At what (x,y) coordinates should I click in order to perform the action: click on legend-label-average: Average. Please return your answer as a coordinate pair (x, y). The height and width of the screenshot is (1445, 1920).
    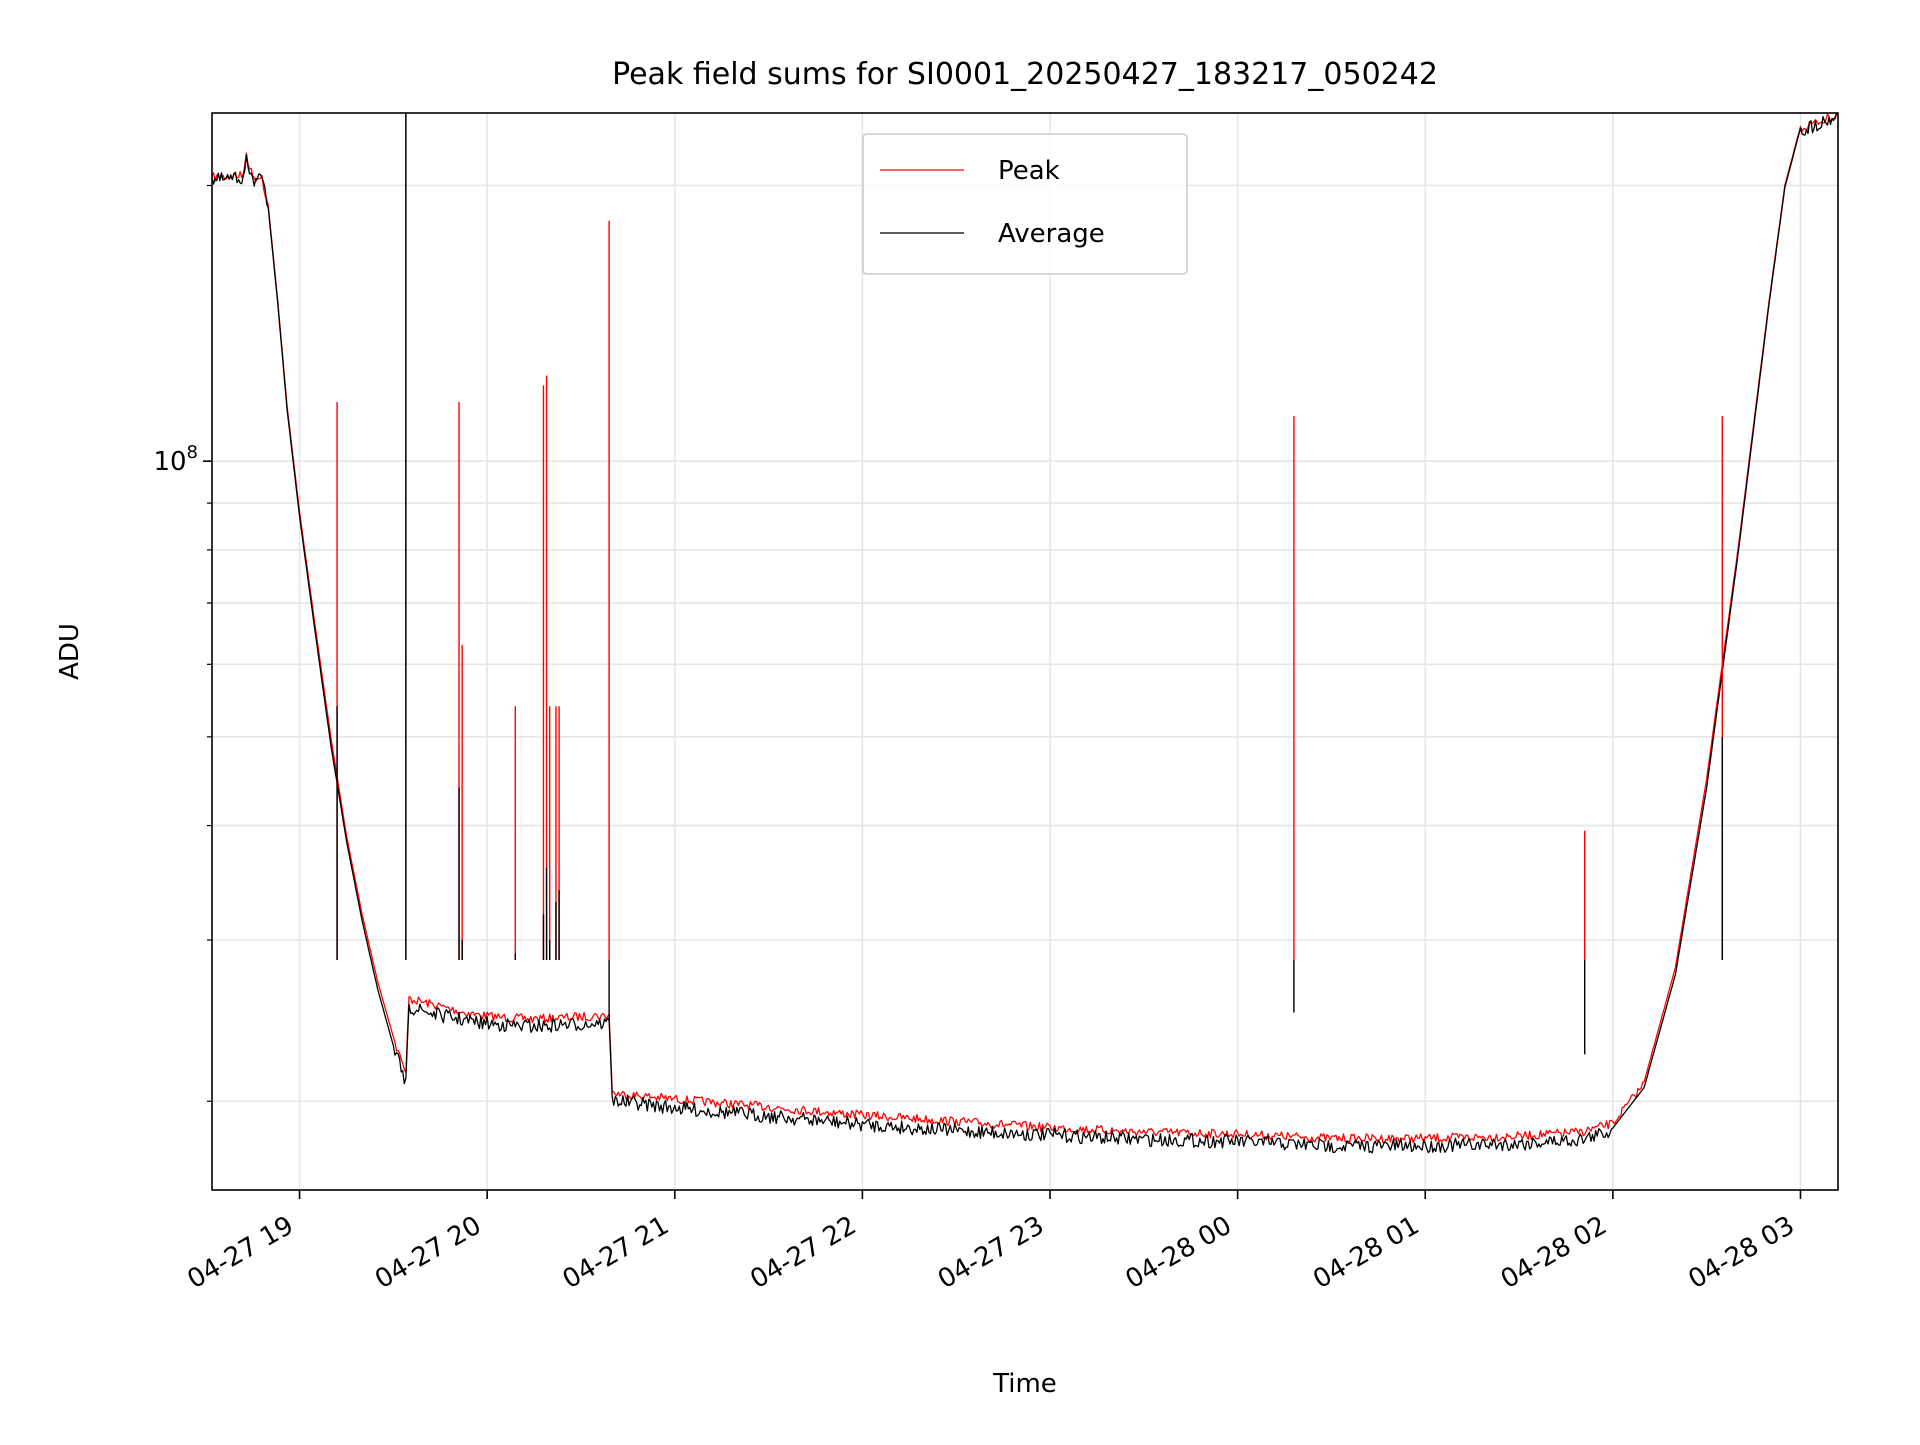
    Looking at the image, I should click on (1051, 234).